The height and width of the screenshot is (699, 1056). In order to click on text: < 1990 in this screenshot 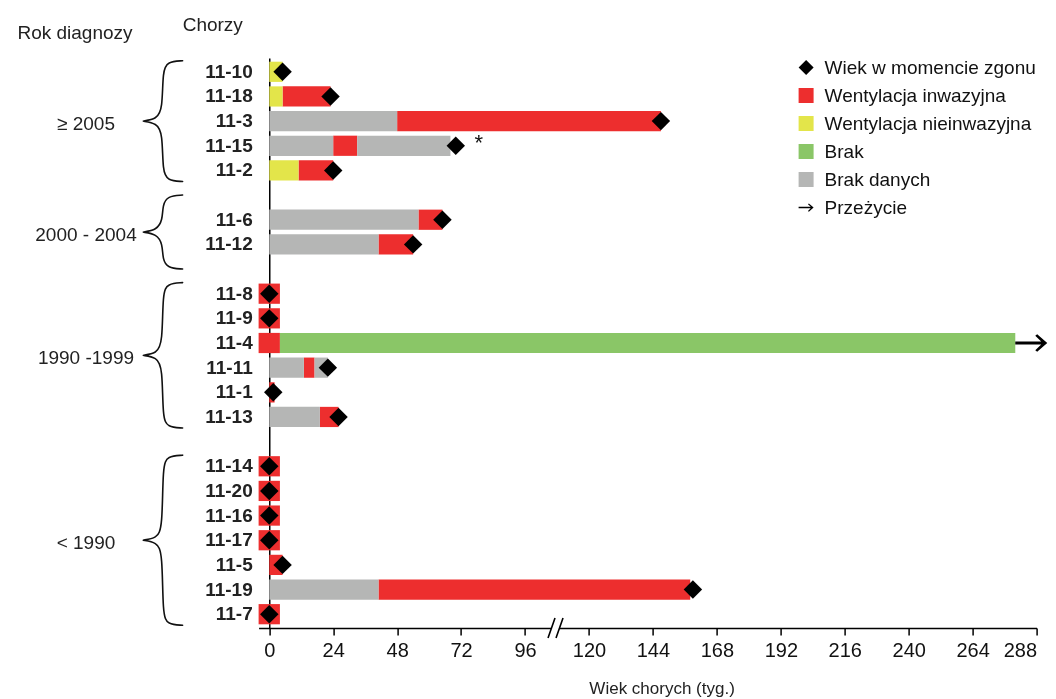, I will do `click(86, 543)`.